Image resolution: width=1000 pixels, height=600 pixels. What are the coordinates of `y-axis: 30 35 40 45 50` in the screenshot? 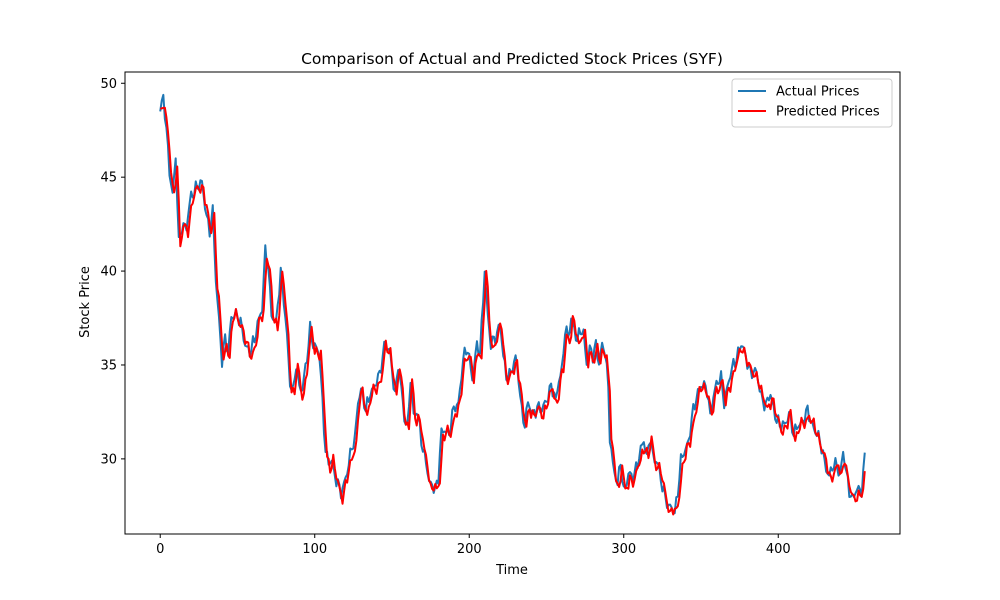 It's located at (112, 272).